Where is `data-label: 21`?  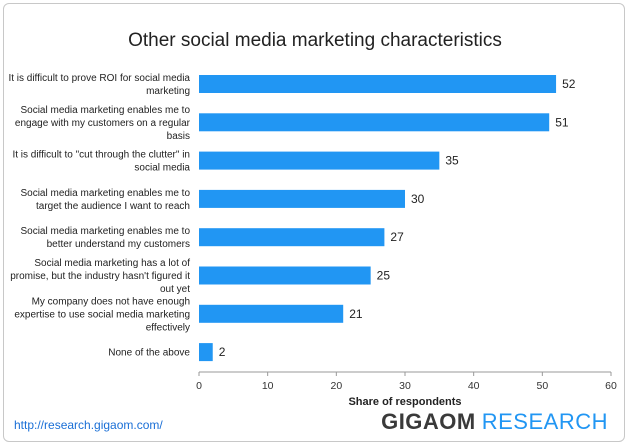
data-label: 21 is located at coordinates (356, 314).